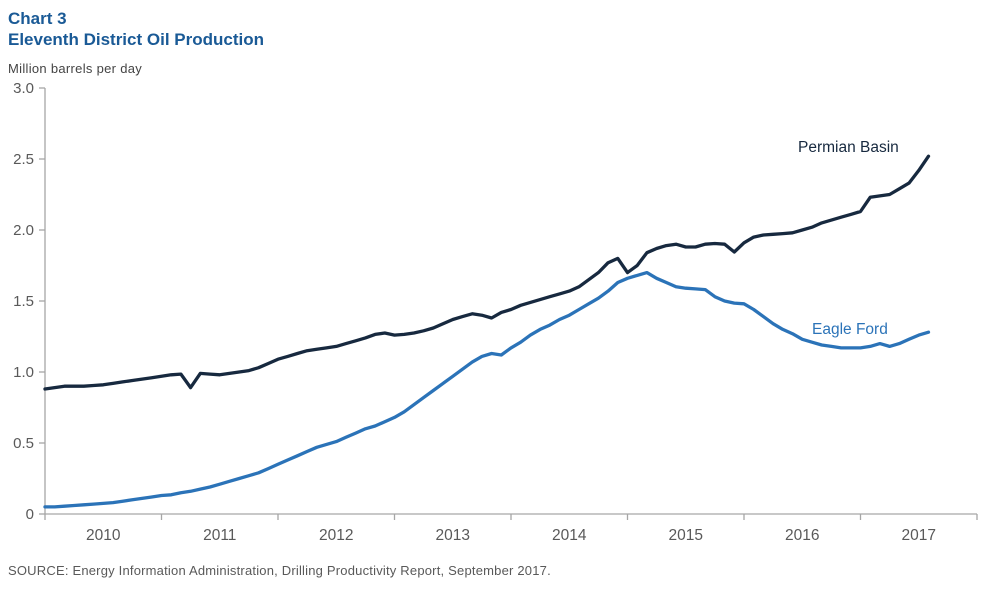 The image size is (997, 589). I want to click on x-tick-label: 2014, so click(569, 535).